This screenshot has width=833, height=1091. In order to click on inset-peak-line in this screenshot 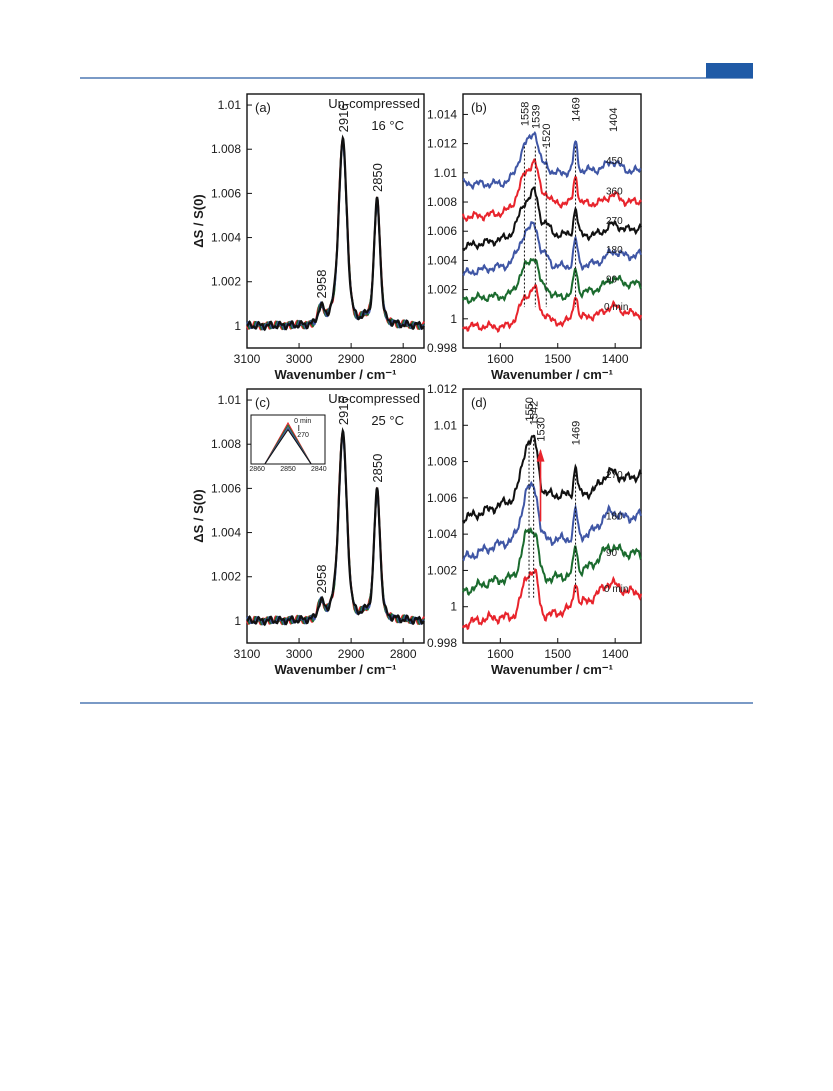, I will do `click(288, 446)`.